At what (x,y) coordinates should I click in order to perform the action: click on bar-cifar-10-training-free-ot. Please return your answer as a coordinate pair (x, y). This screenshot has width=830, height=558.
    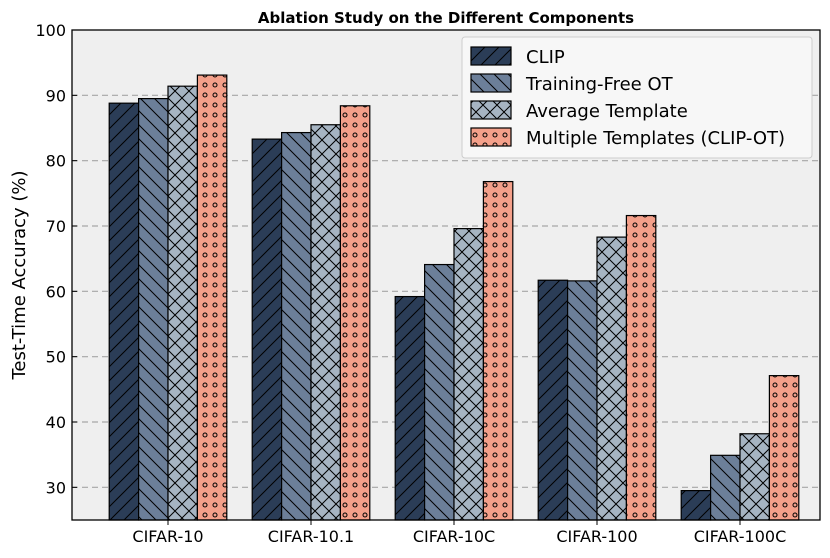
    Looking at the image, I should click on (153, 309).